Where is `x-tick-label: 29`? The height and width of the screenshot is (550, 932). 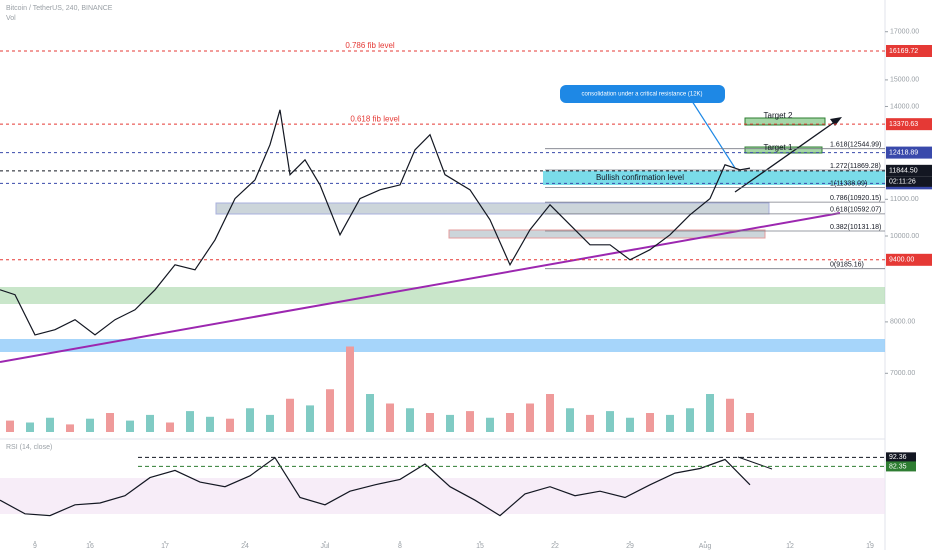 x-tick-label: 29 is located at coordinates (630, 546).